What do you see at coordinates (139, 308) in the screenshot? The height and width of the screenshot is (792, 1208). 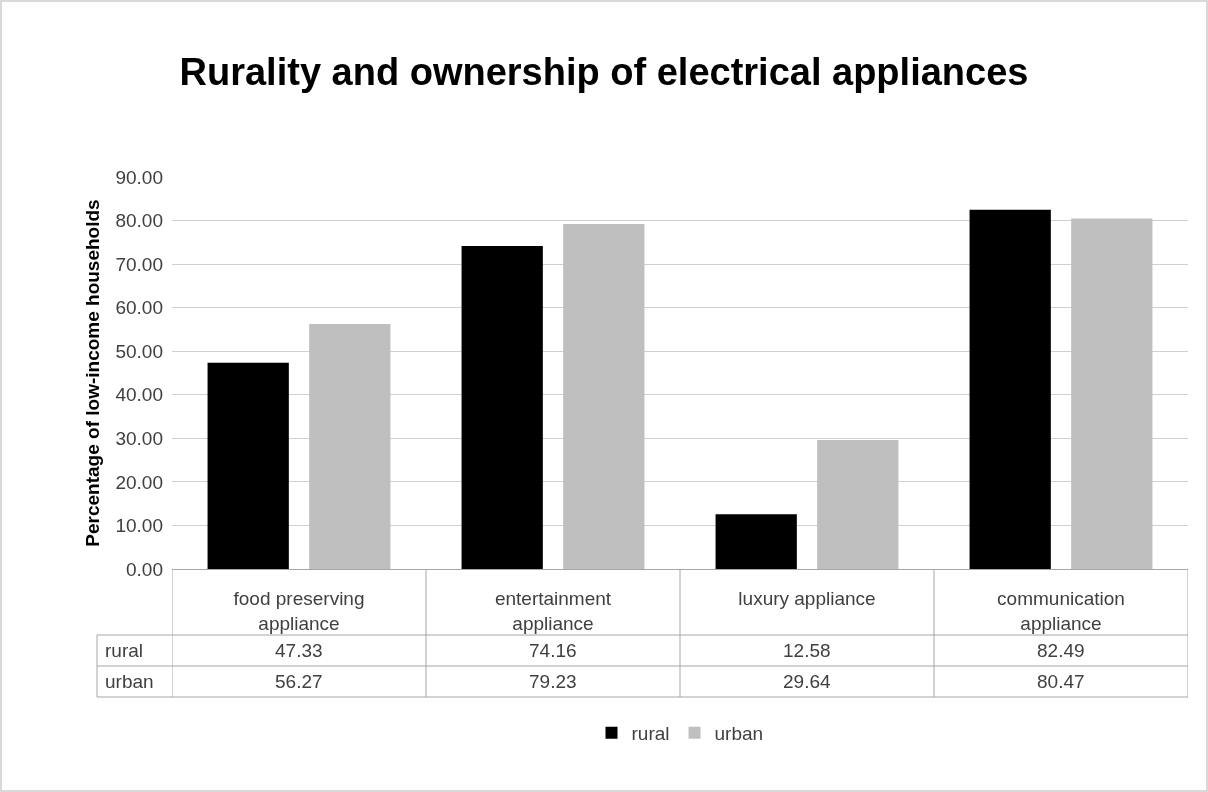 I see `y-tick-label: 60.00` at bounding box center [139, 308].